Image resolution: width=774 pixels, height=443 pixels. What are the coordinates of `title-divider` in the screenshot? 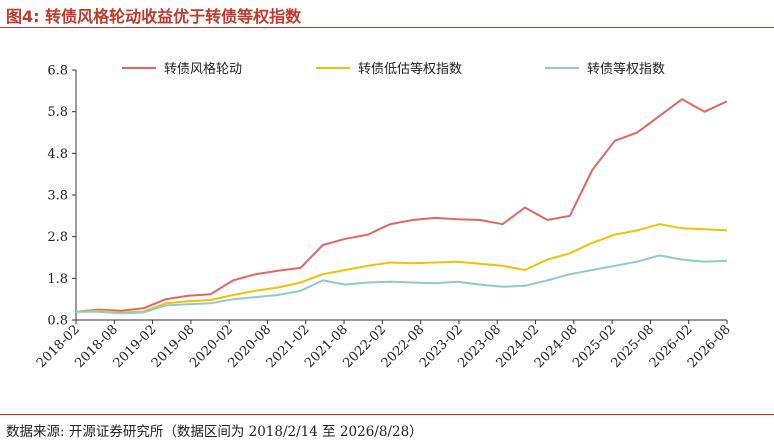 It's located at (387, 27).